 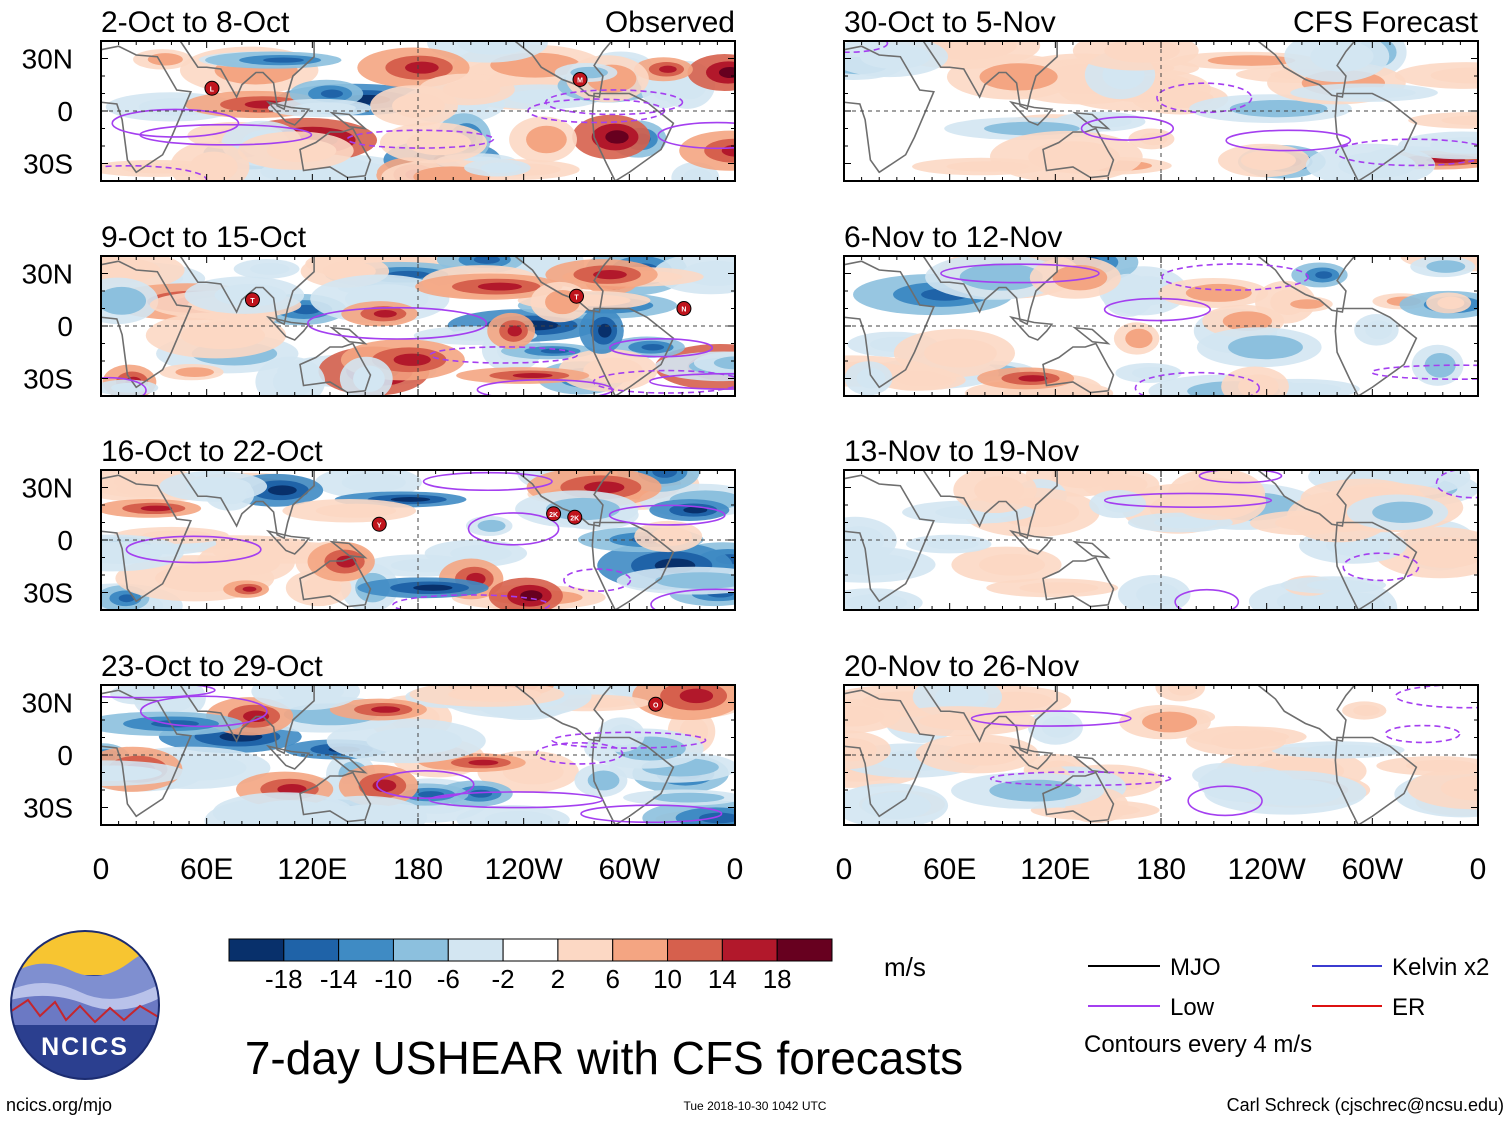 I want to click on storm-marker: L, so click(x=212, y=88).